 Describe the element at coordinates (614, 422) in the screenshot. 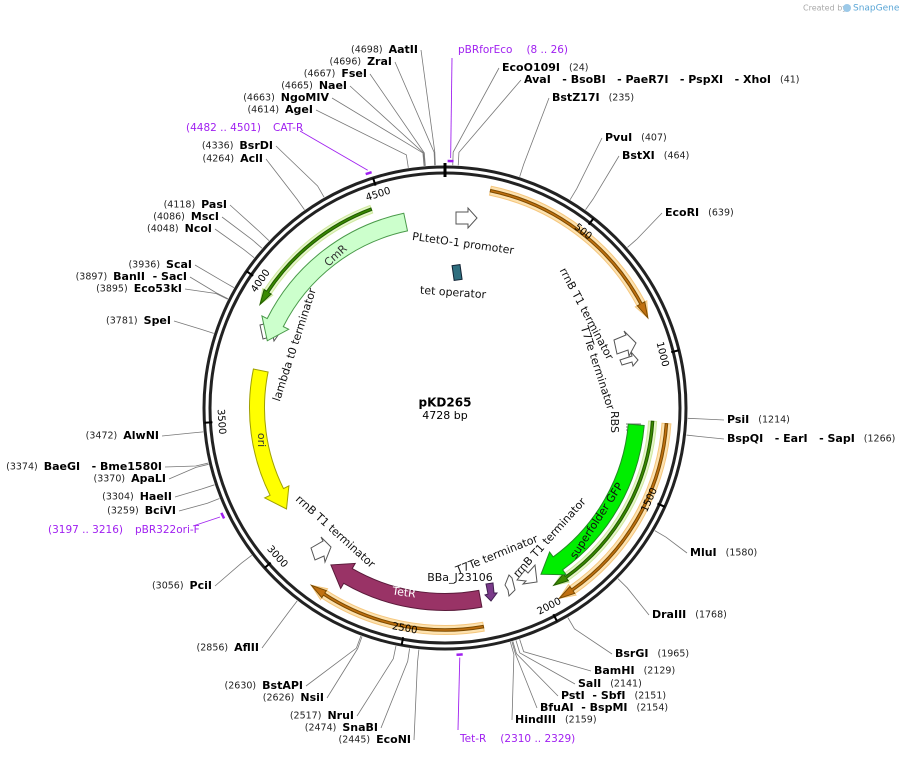

I see `feature-label: RBS` at that location.